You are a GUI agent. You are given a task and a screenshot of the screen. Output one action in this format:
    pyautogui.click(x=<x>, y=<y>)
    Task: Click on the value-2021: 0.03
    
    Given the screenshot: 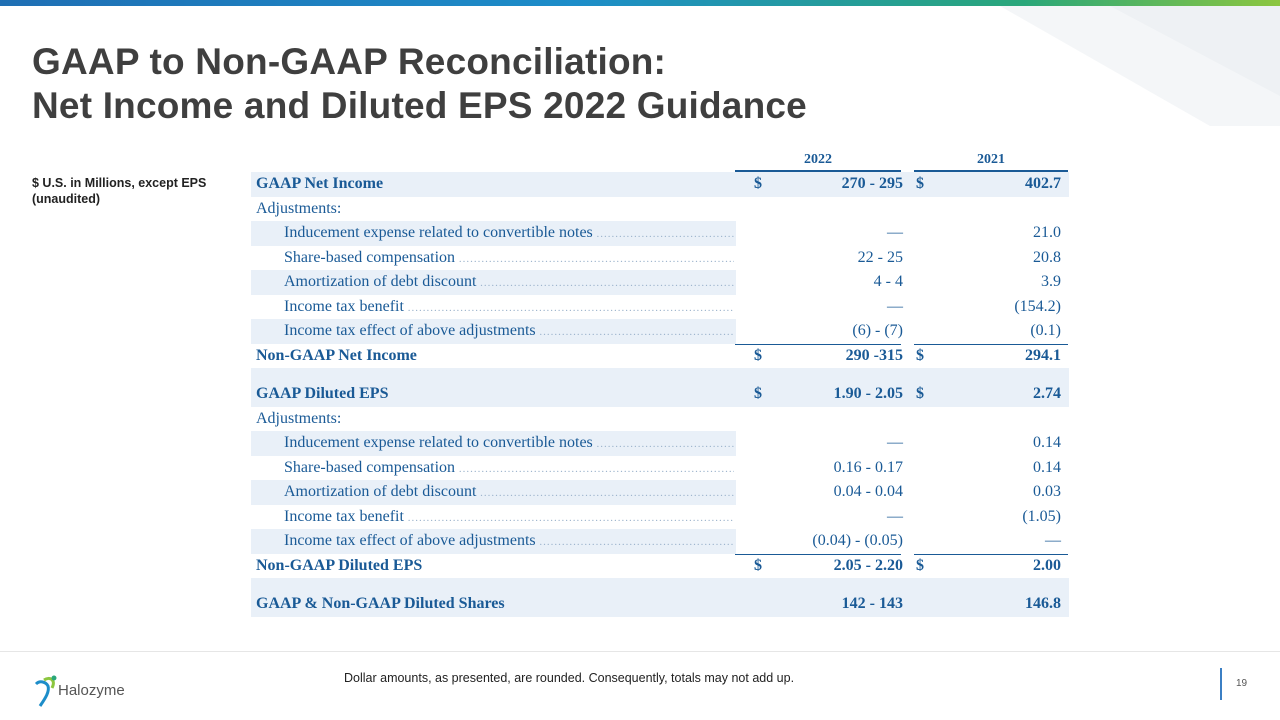 What is the action you would take?
    pyautogui.click(x=1047, y=491)
    